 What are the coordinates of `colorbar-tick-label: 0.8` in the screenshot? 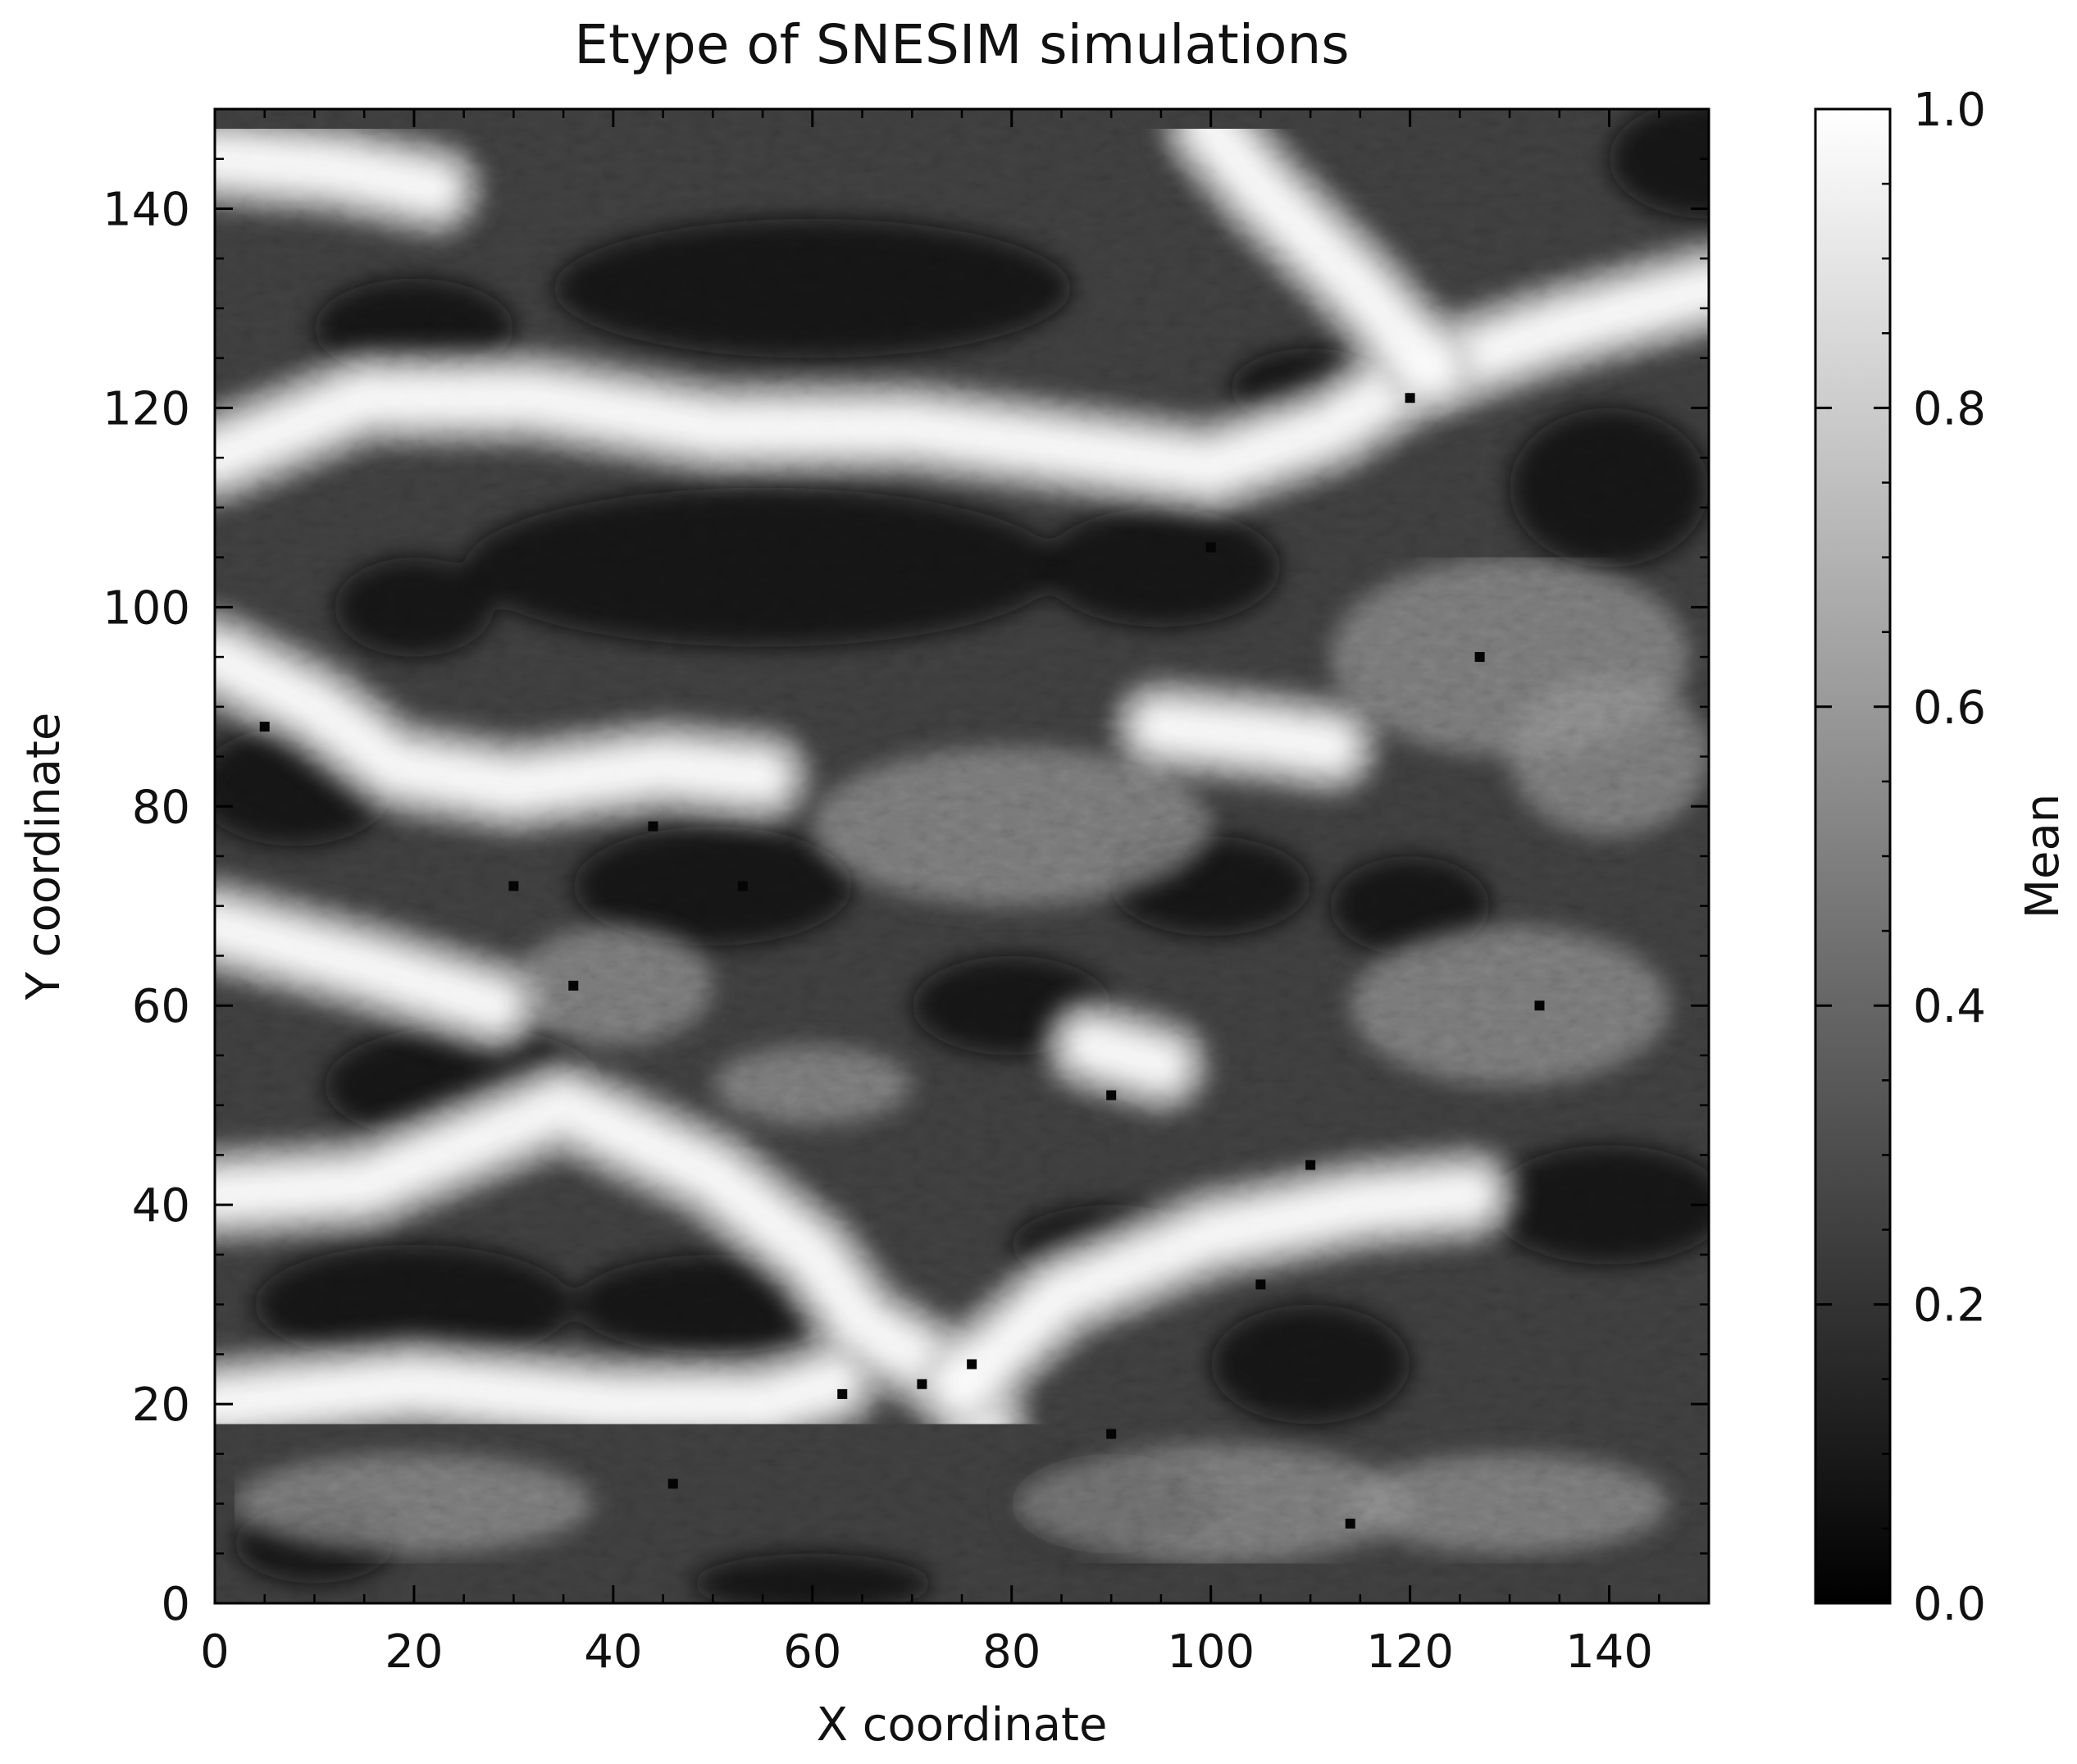 It's located at (1949, 409).